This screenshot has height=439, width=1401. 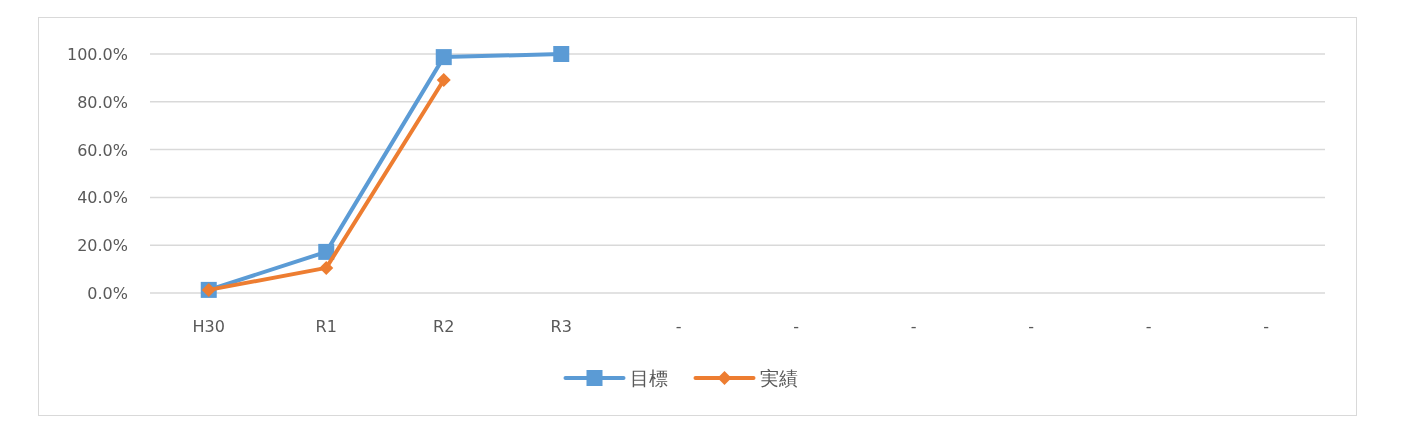 What do you see at coordinates (102, 246) in the screenshot?
I see `y-tick-label: 20.0%` at bounding box center [102, 246].